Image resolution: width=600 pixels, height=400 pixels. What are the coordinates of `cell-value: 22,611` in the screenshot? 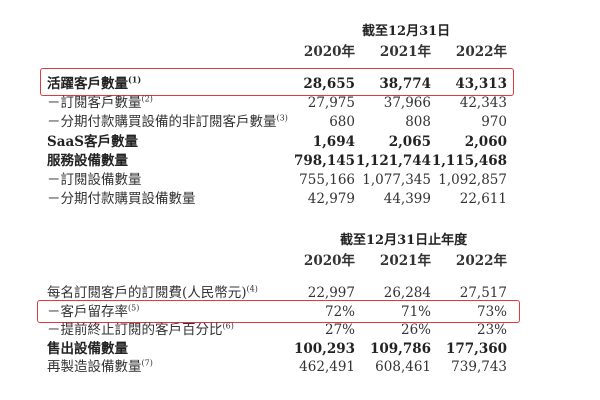 It's located at (483, 199).